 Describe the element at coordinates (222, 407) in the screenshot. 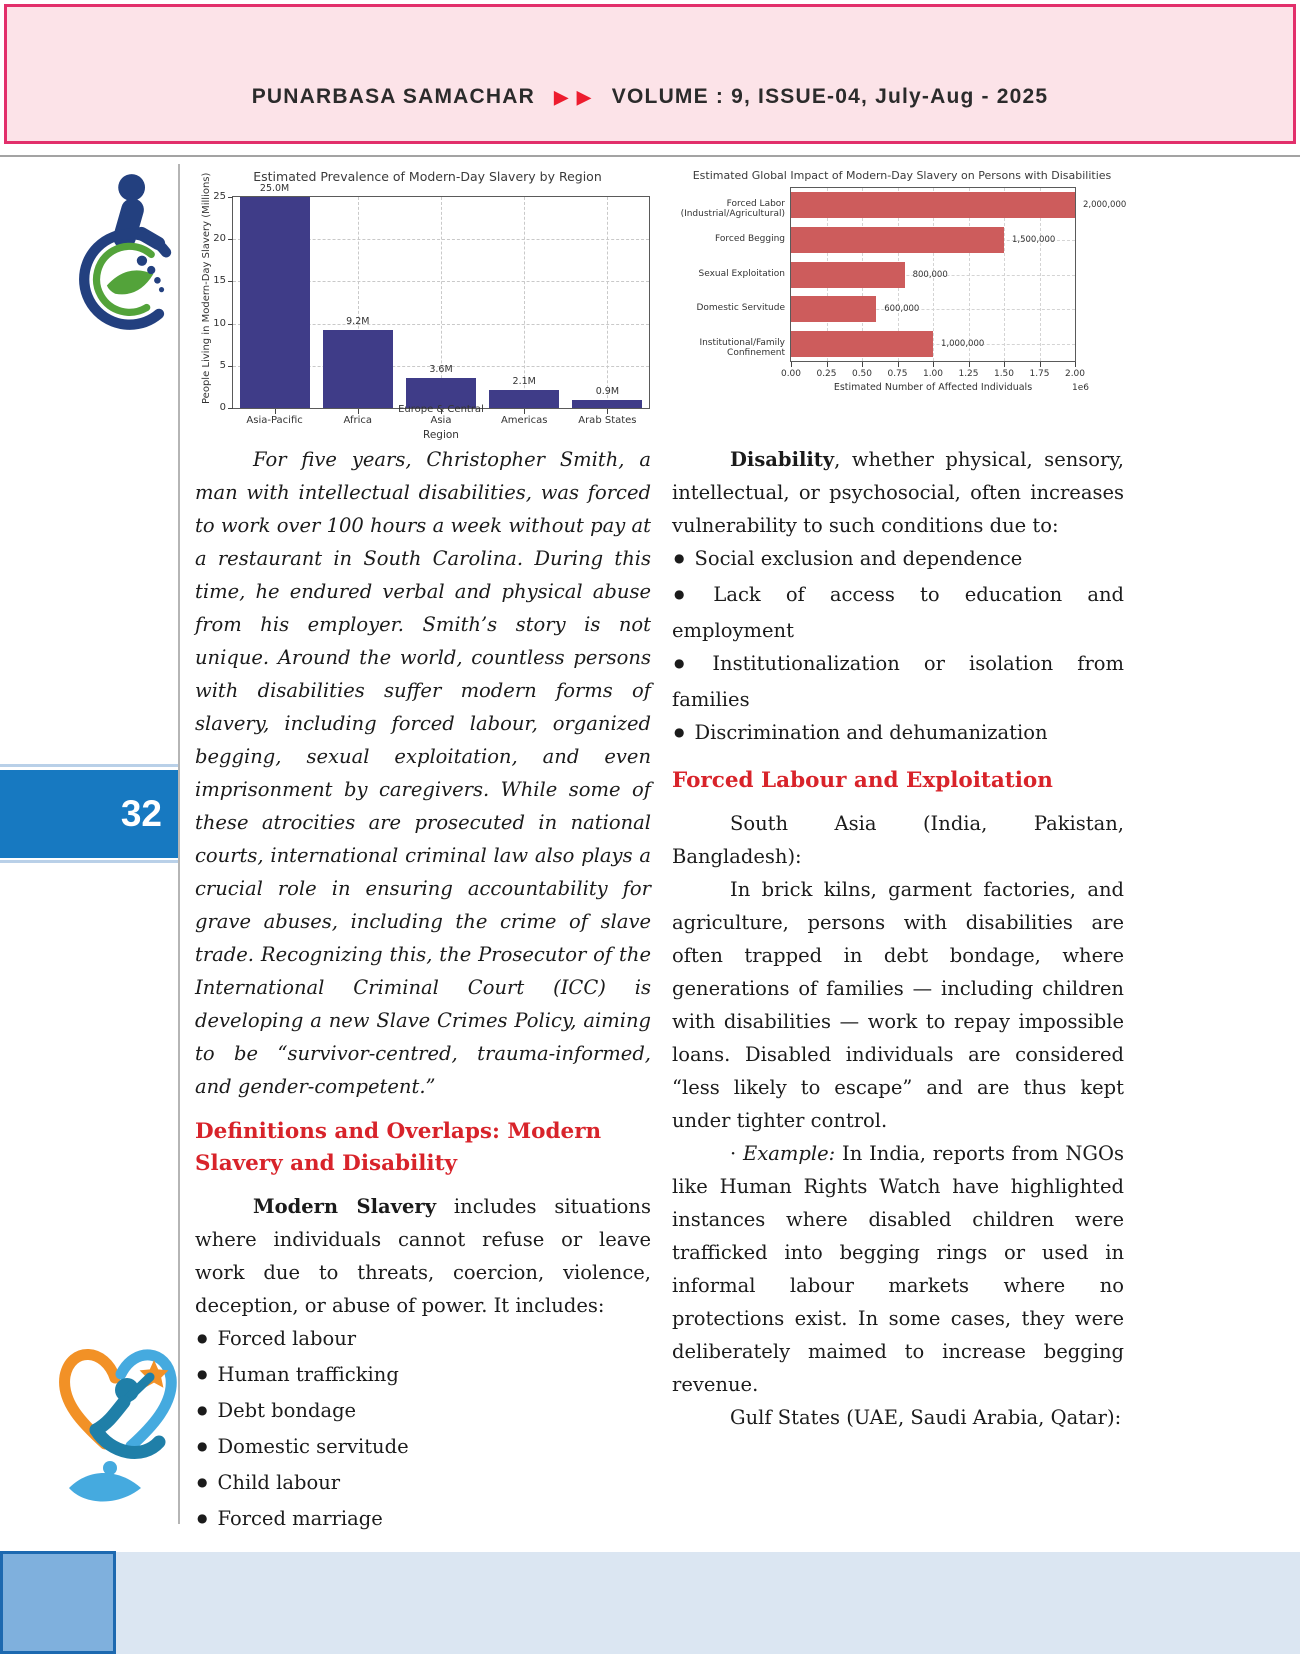

I see `y-tick-label: 0` at that location.